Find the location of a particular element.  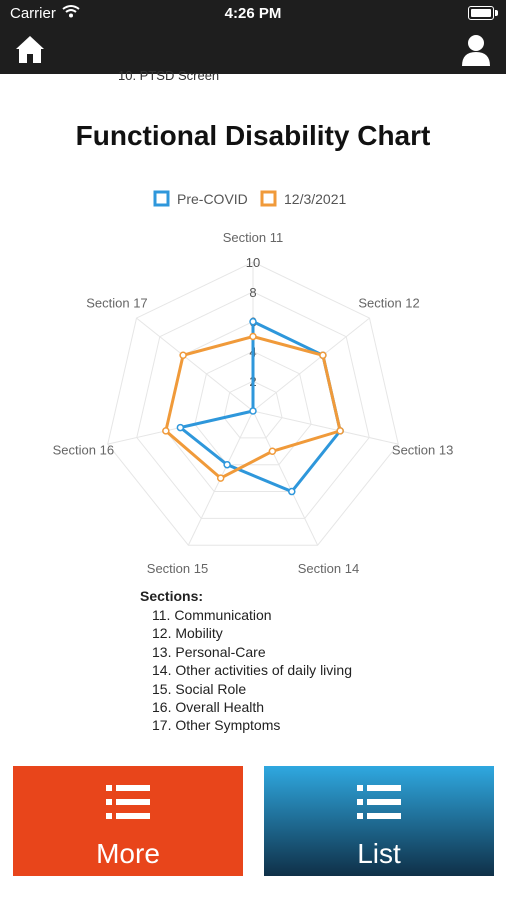

status-bar: Carrier 4:26 PM is located at coordinates (253, 13).